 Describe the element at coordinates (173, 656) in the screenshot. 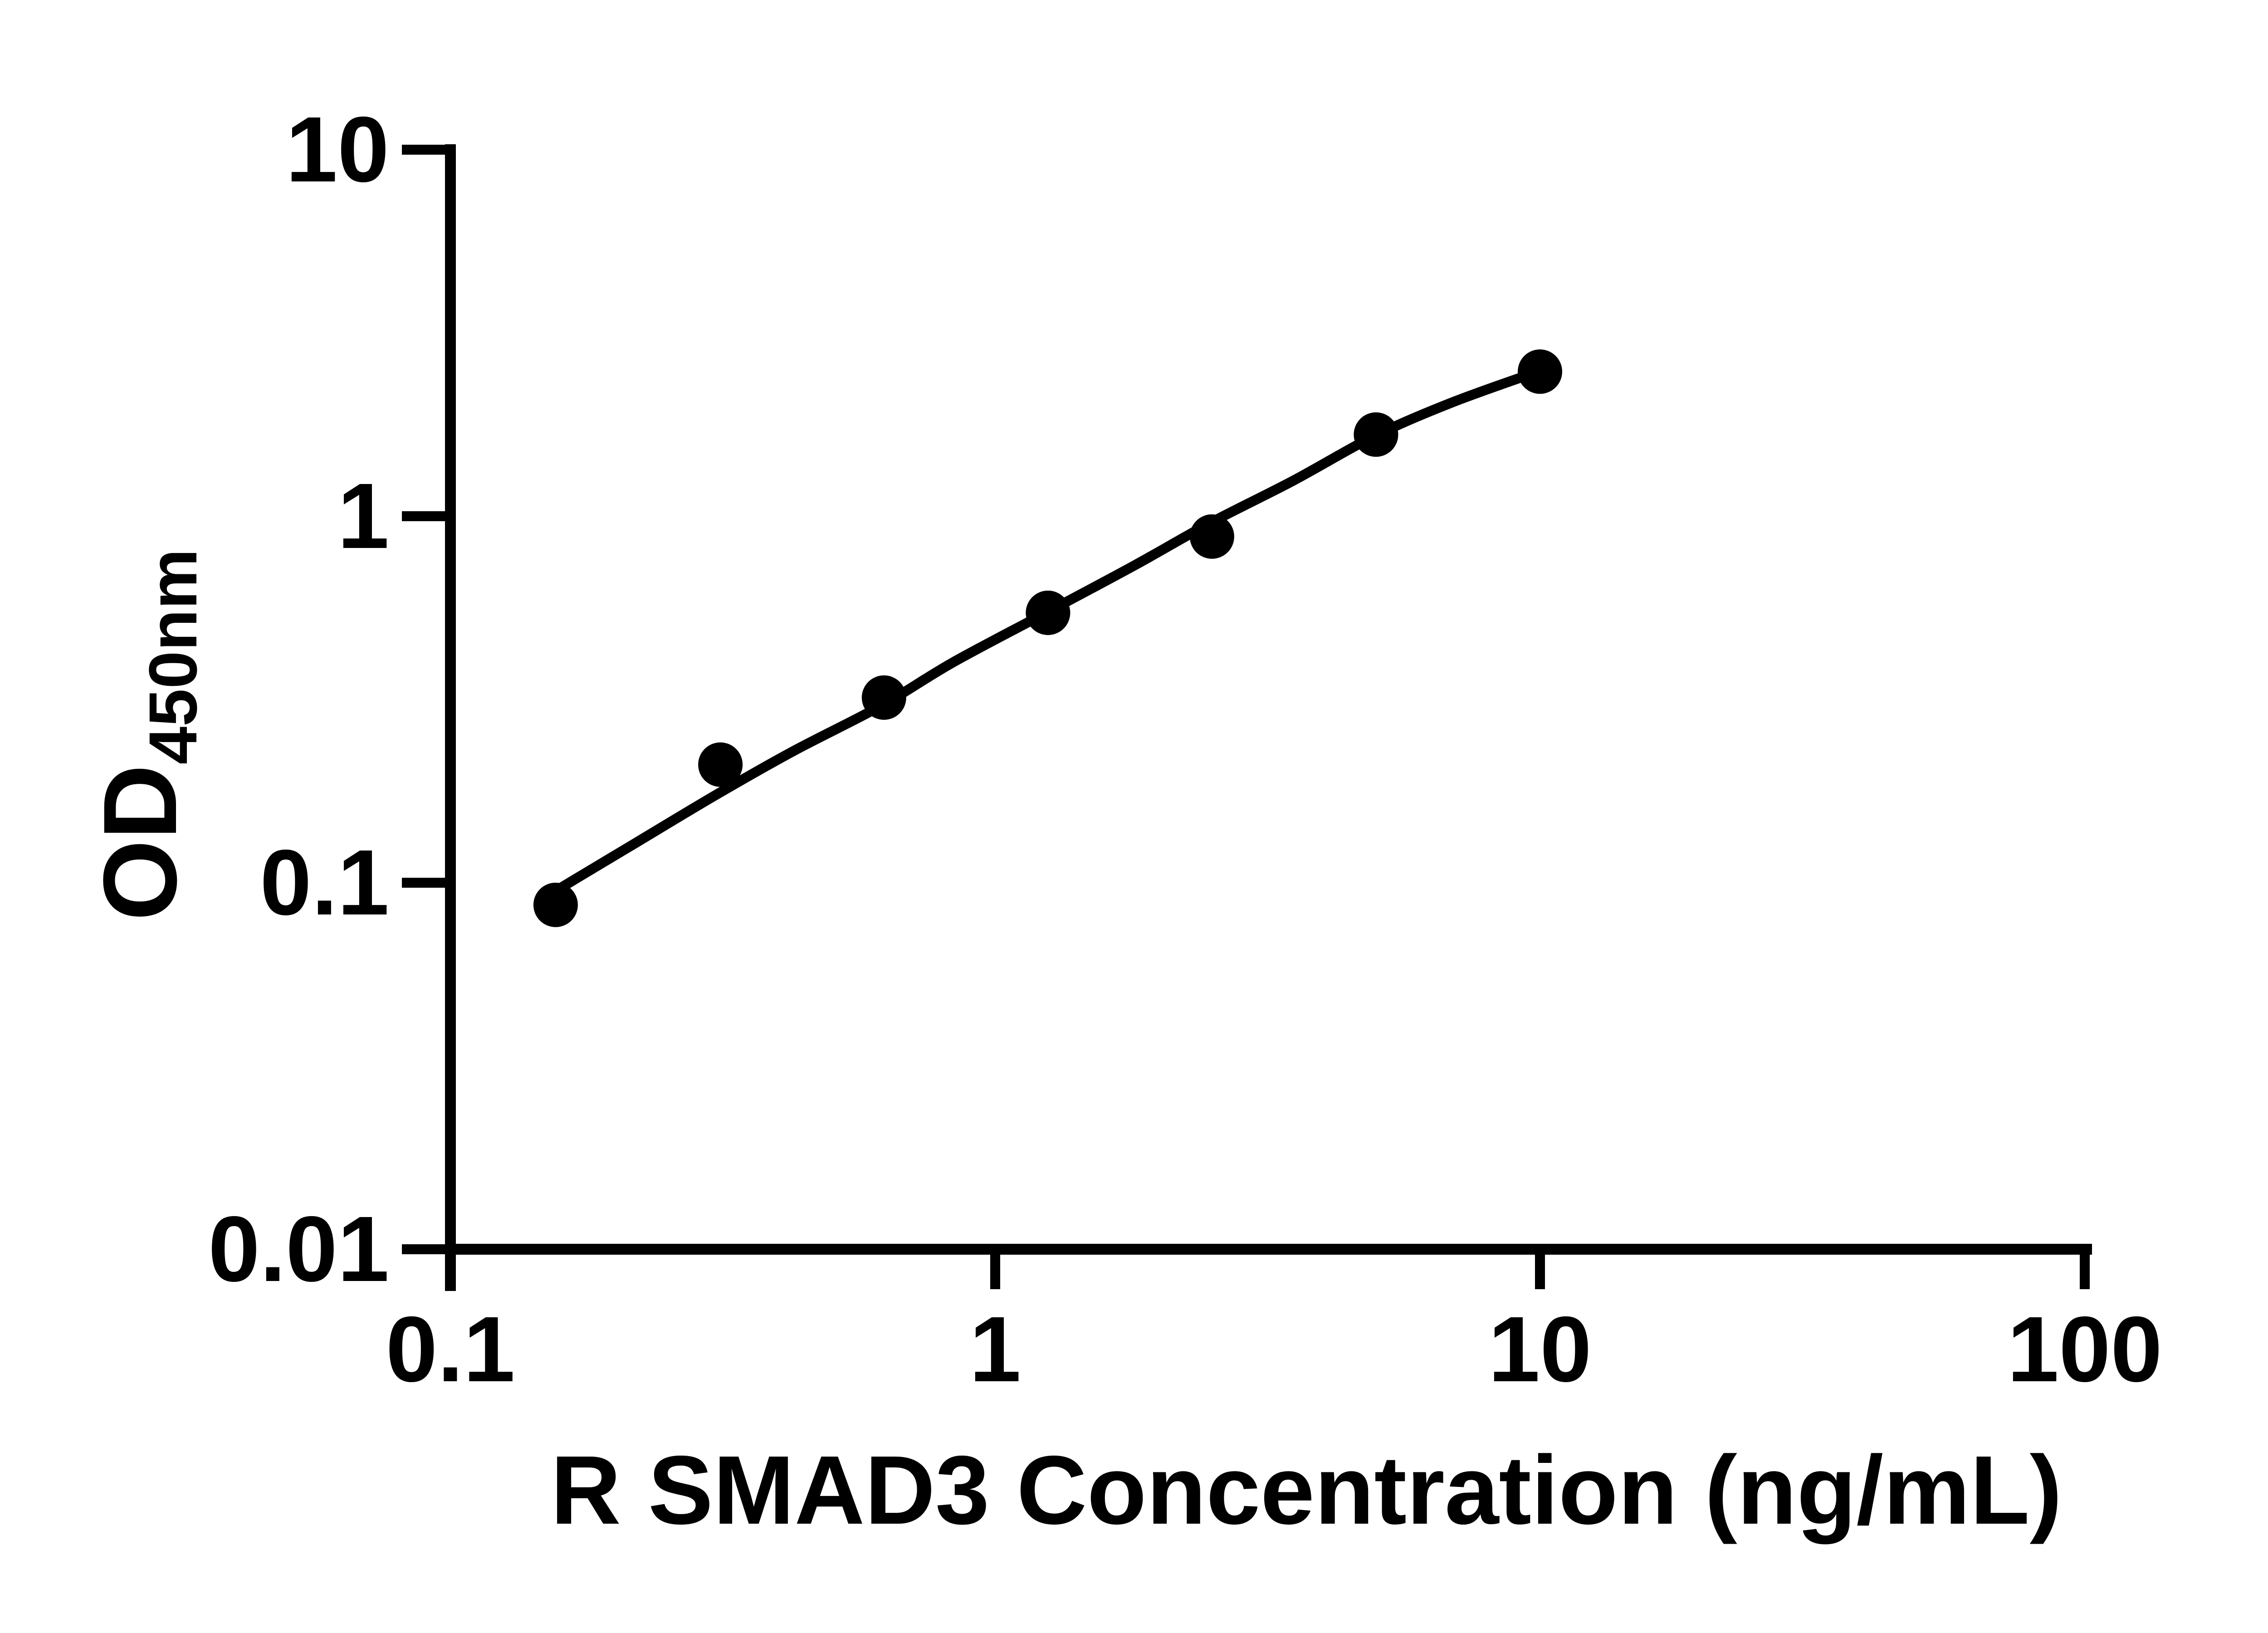

I see `y-axis-title-subscript: 450nm` at that location.